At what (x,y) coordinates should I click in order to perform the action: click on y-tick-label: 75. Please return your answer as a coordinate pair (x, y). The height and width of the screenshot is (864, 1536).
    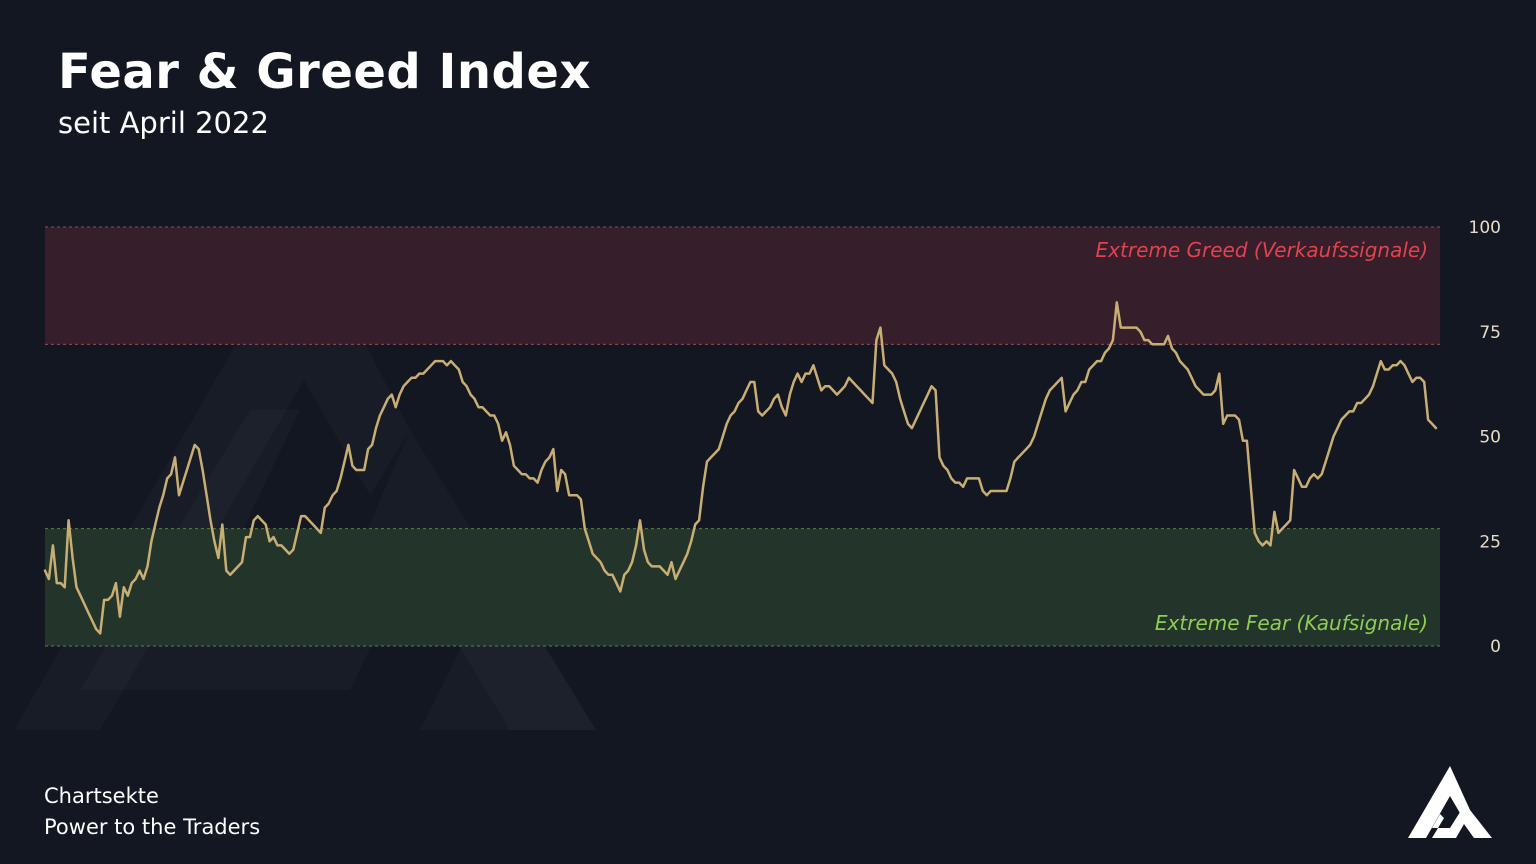
    Looking at the image, I should click on (1490, 333).